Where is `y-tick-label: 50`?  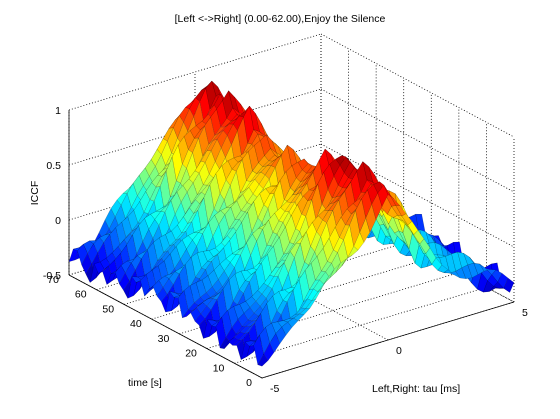
y-tick-label: 50 is located at coordinates (108, 309).